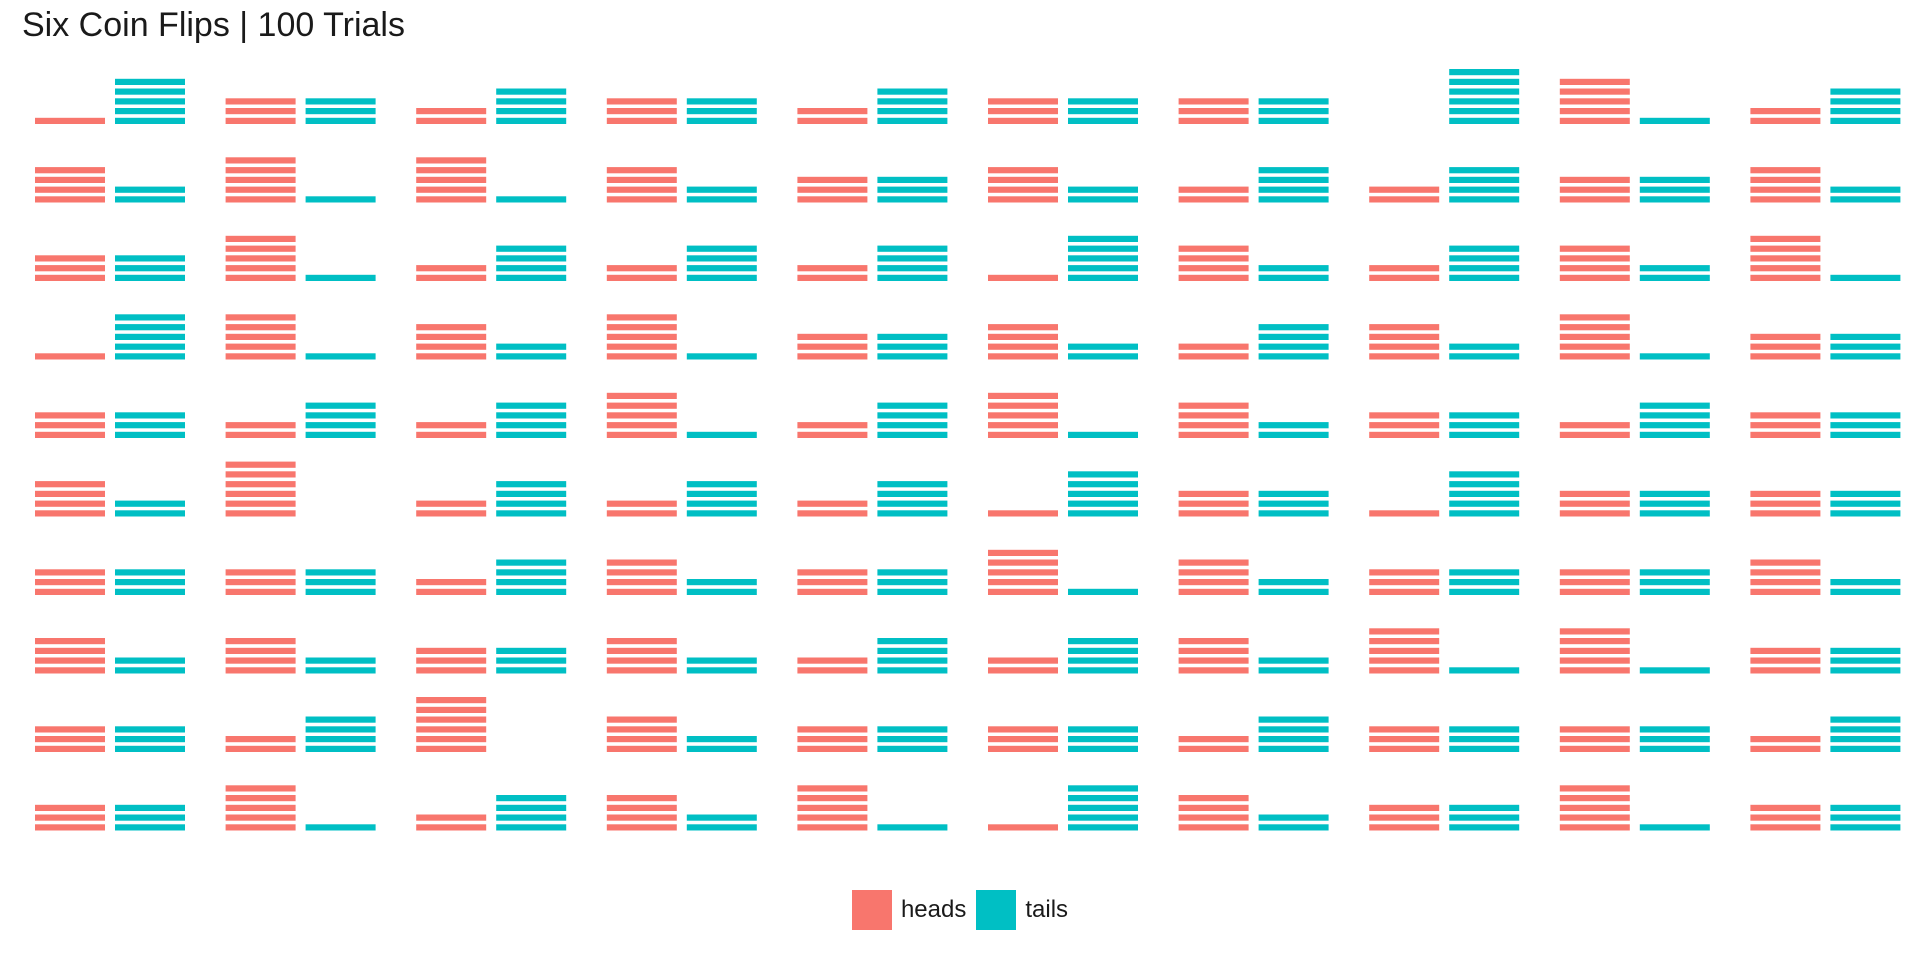 The image size is (1920, 960). What do you see at coordinates (960, 910) in the screenshot?
I see `legend: heads tails` at bounding box center [960, 910].